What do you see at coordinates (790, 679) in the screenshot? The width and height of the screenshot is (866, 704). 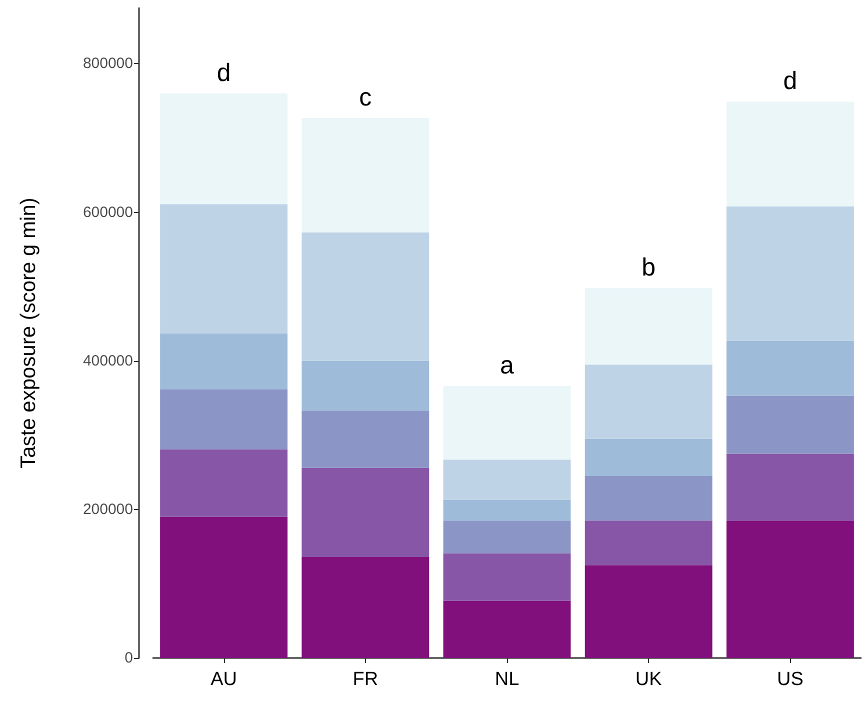 I see `x-tick-label: US` at bounding box center [790, 679].